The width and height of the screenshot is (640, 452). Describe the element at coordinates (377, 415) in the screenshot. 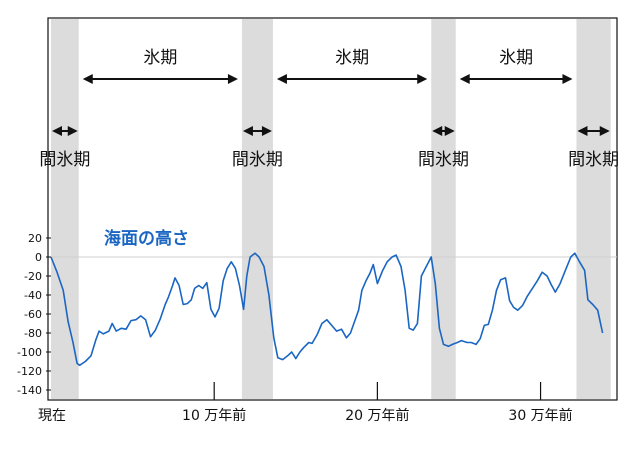

I see `x-tick-label-2: 20 万年前` at that location.